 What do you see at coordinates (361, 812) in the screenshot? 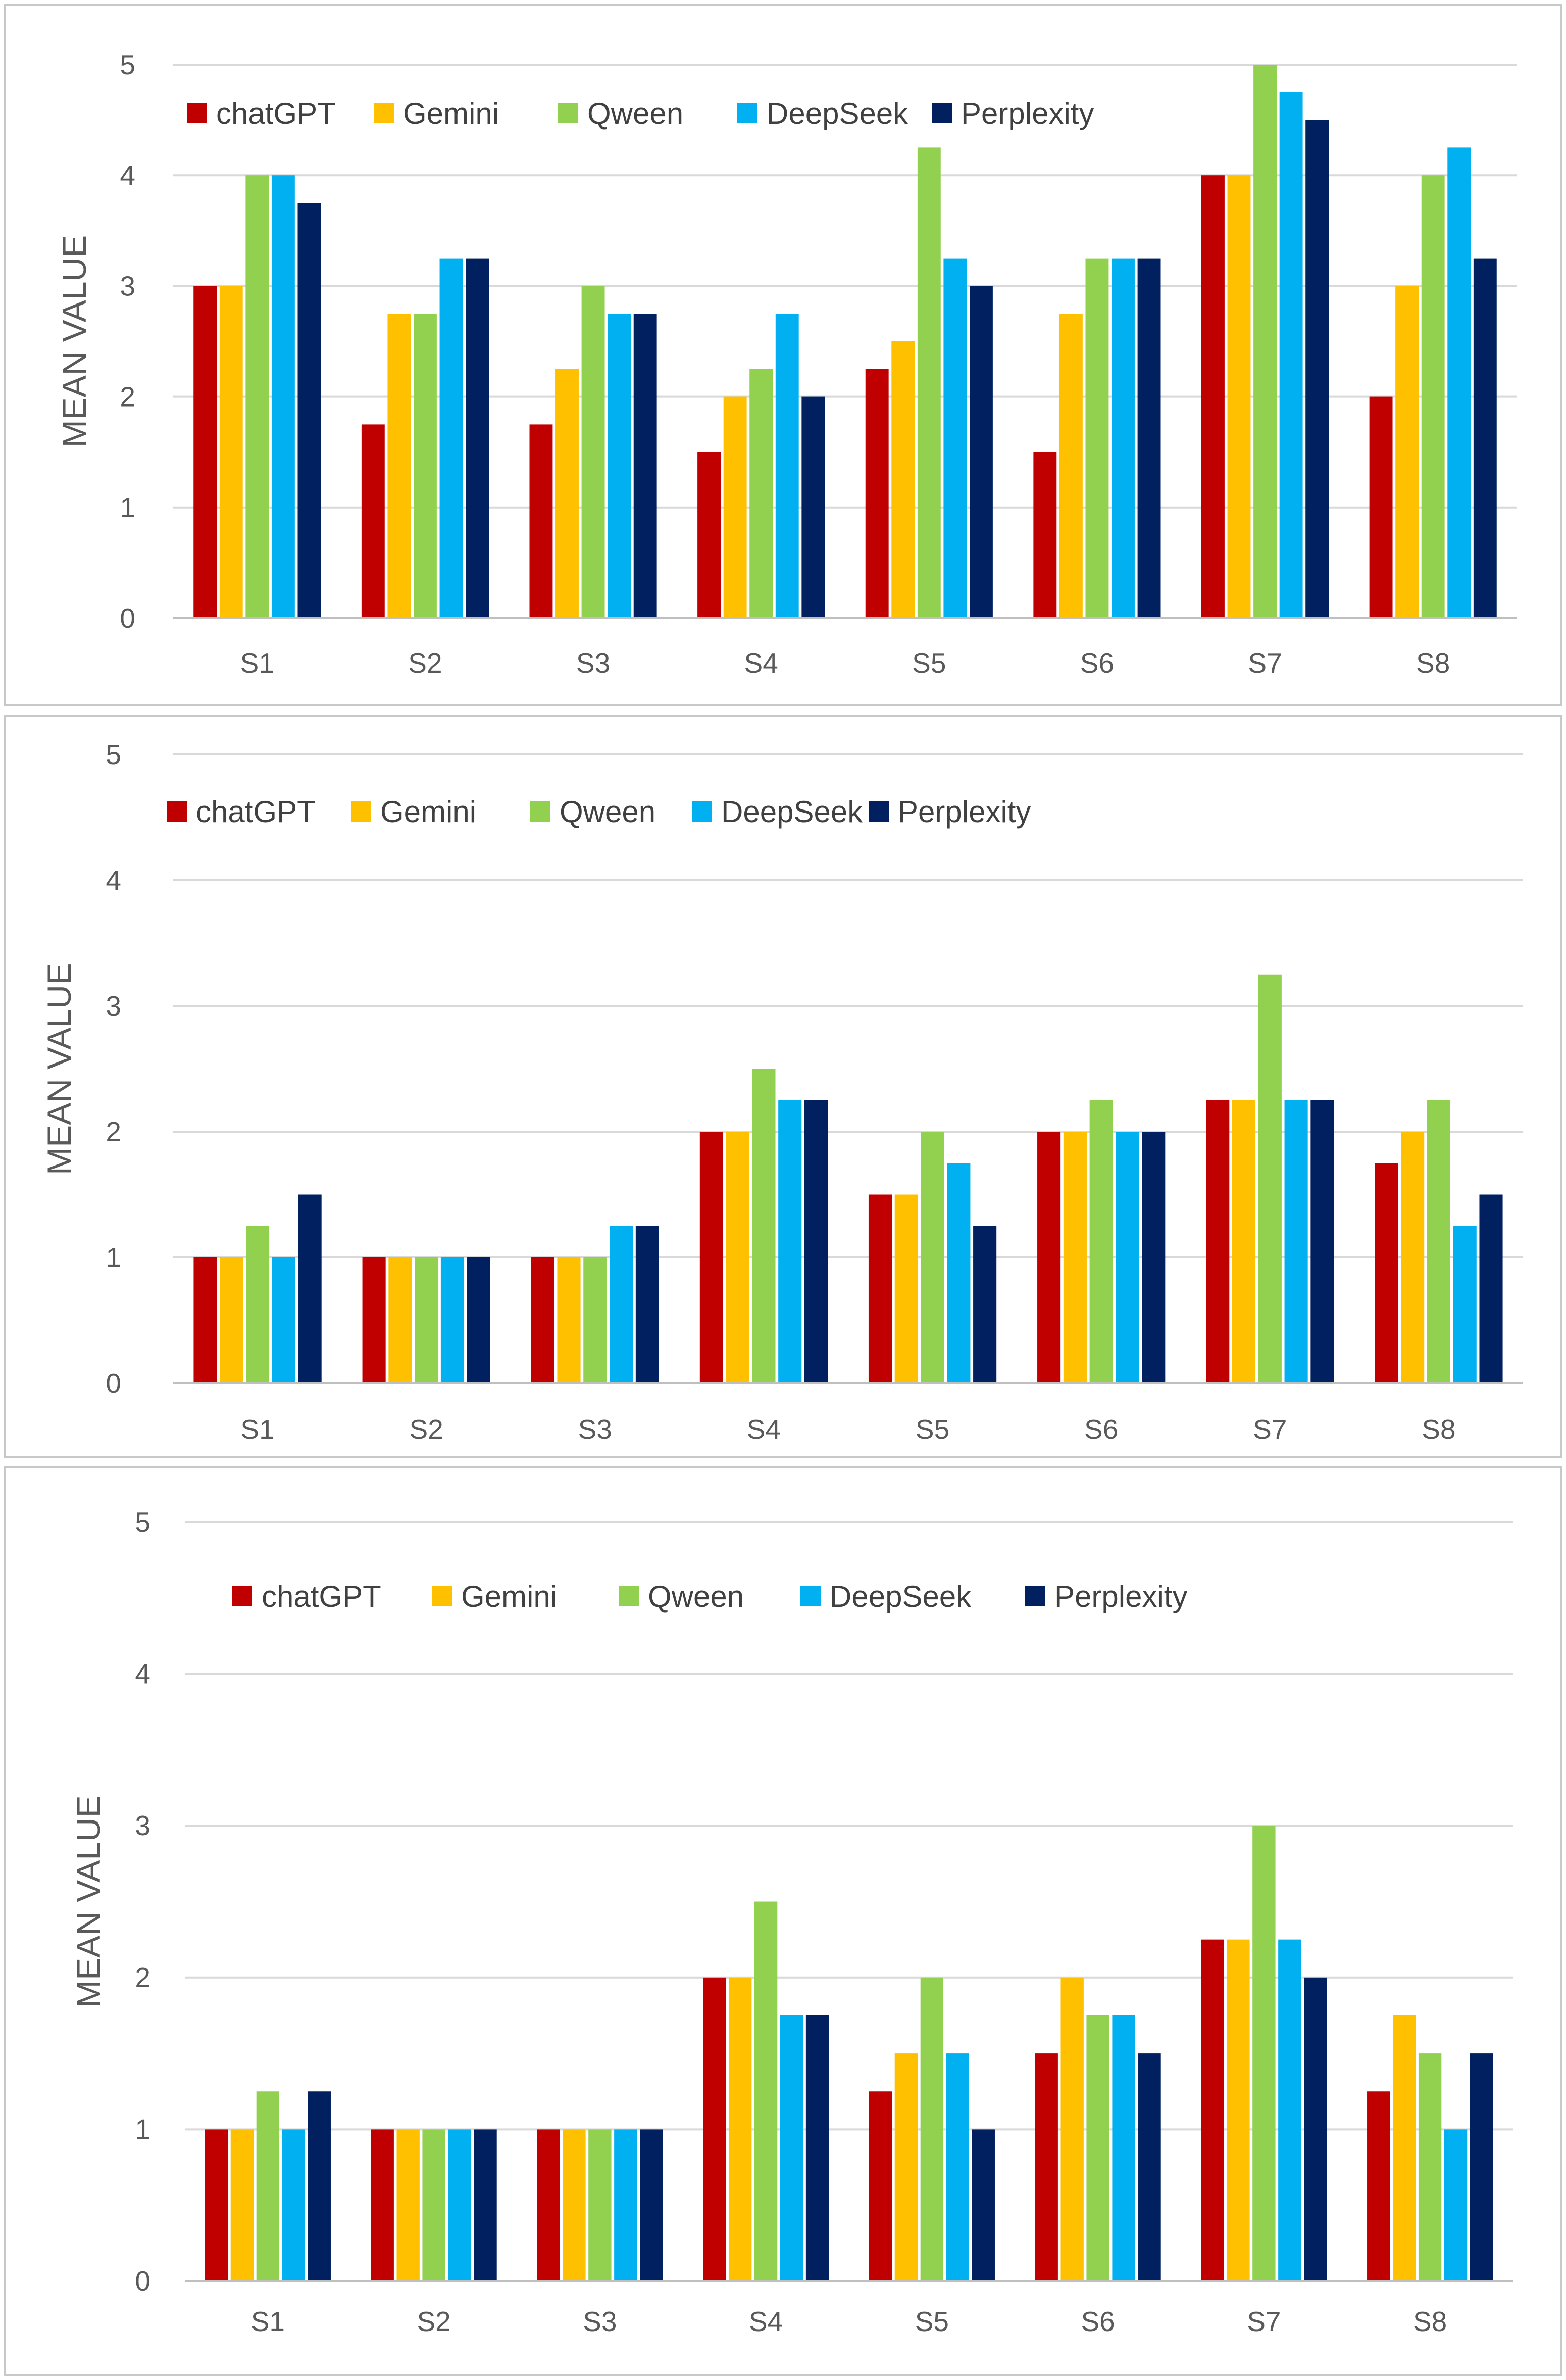
I see `legend-swatch-2-Gemini` at bounding box center [361, 812].